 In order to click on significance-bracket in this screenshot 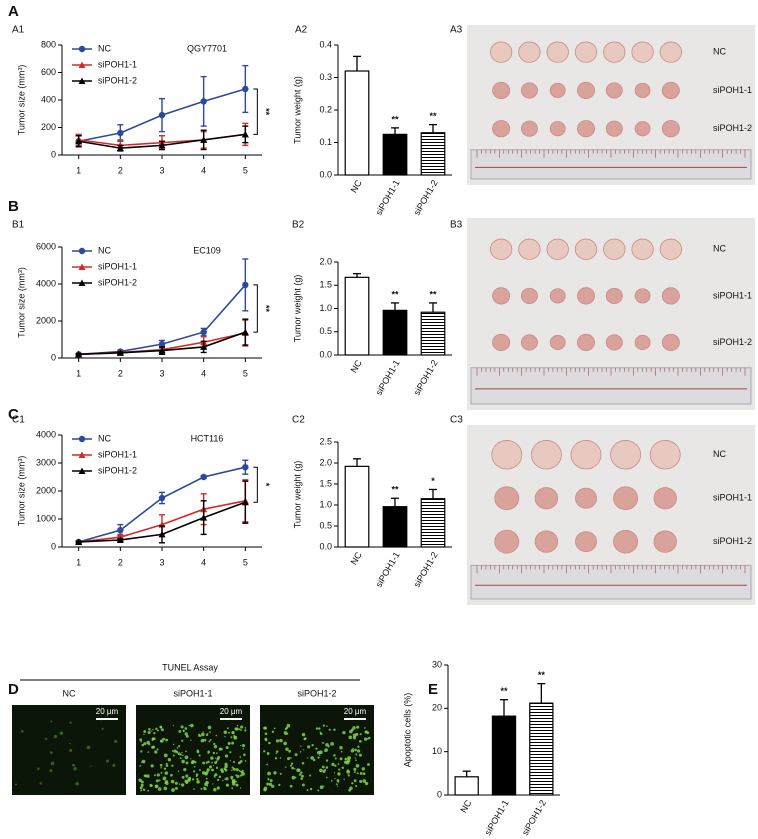, I will do `click(255, 111)`.